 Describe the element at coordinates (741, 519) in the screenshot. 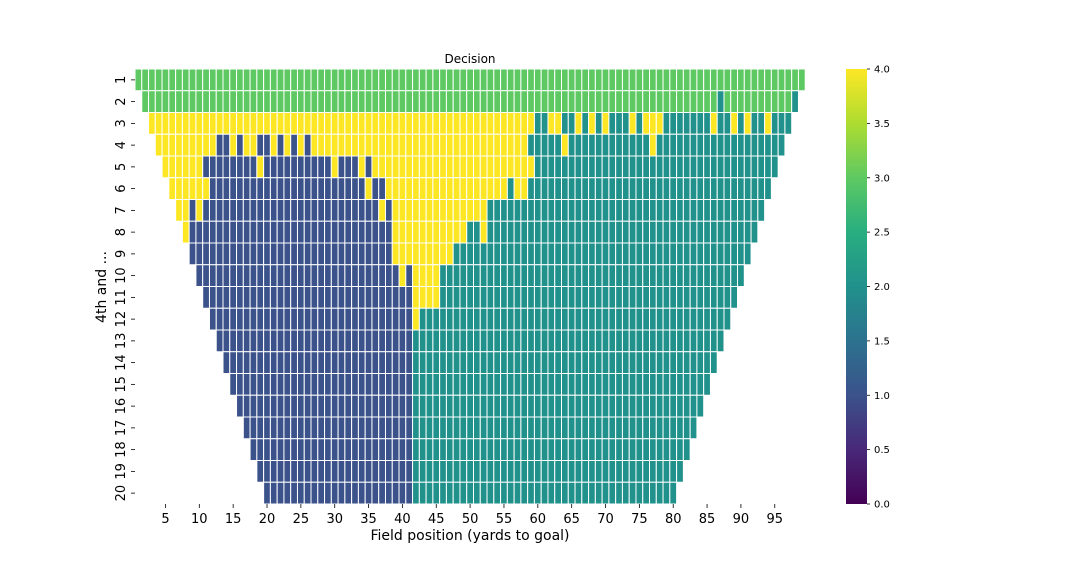

I see `x-tick-label: 90` at that location.